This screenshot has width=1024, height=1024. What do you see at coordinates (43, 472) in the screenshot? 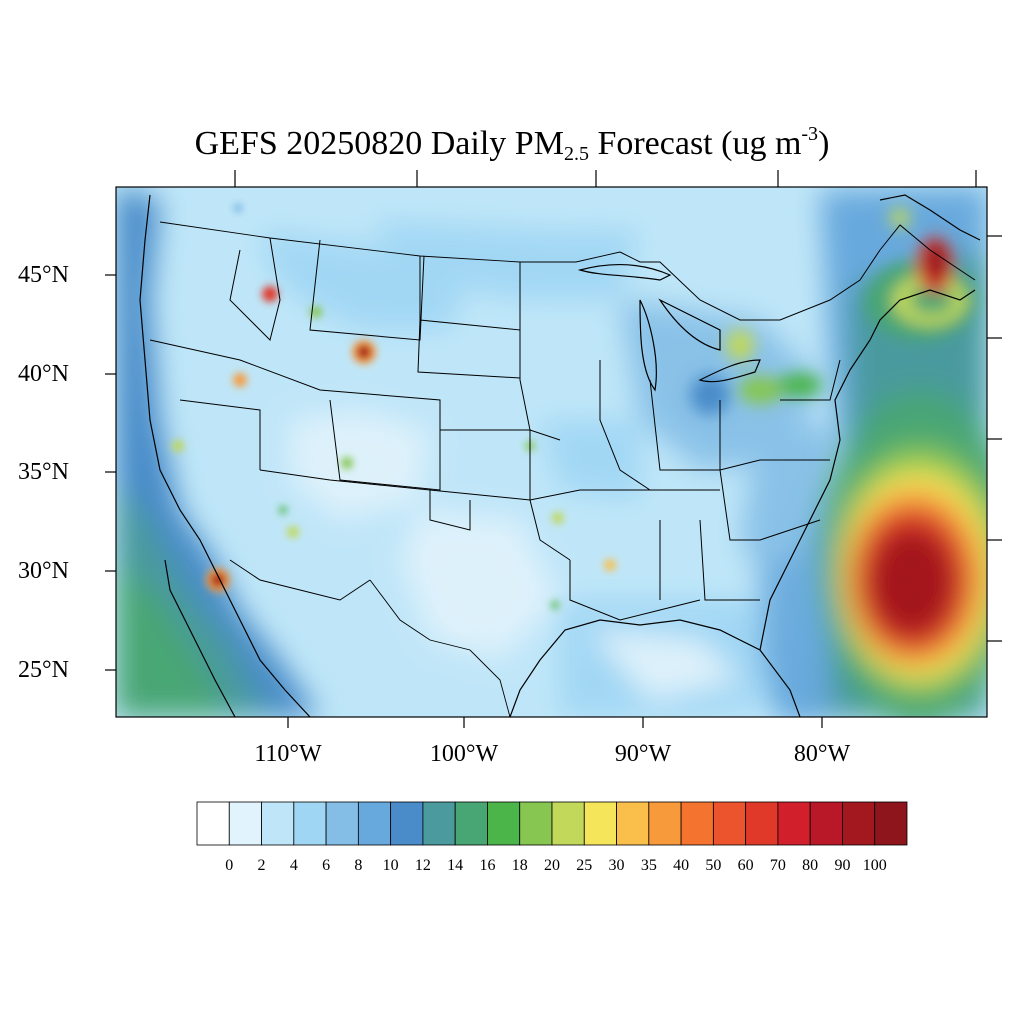
I see `lat-label-35n: 35°N` at bounding box center [43, 472].